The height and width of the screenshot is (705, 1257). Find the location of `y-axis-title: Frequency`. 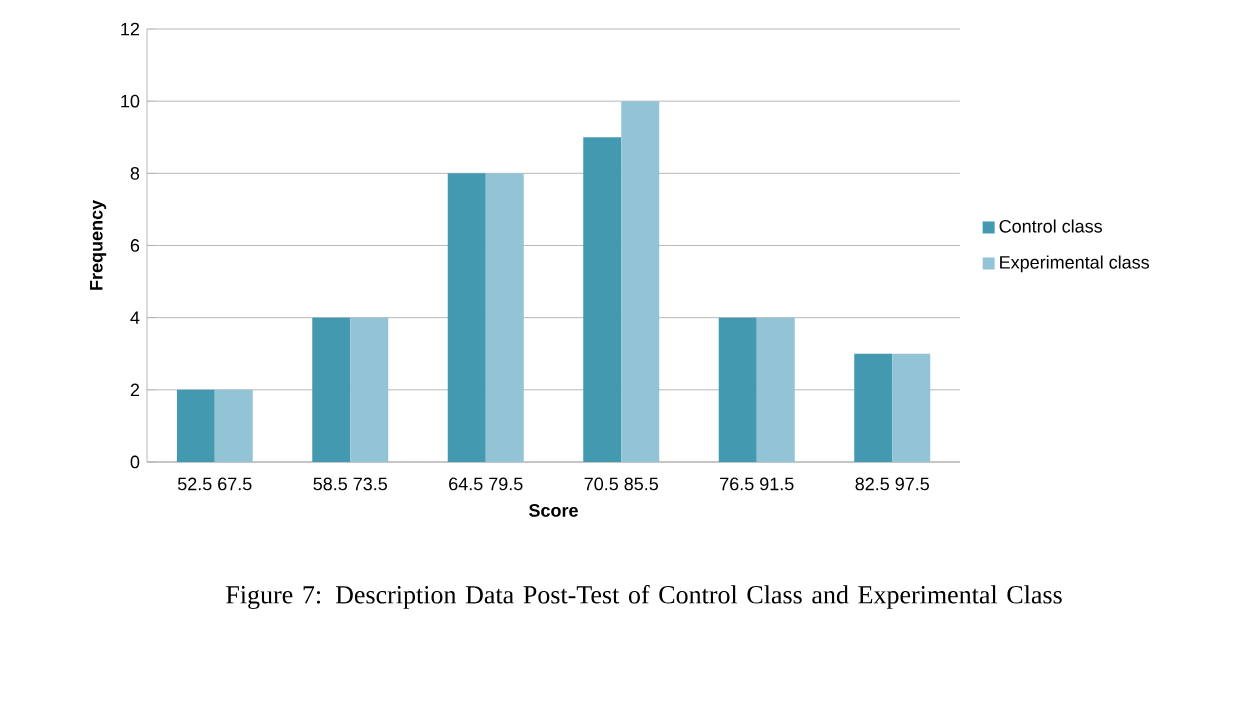

y-axis-title: Frequency is located at coordinates (98, 245).